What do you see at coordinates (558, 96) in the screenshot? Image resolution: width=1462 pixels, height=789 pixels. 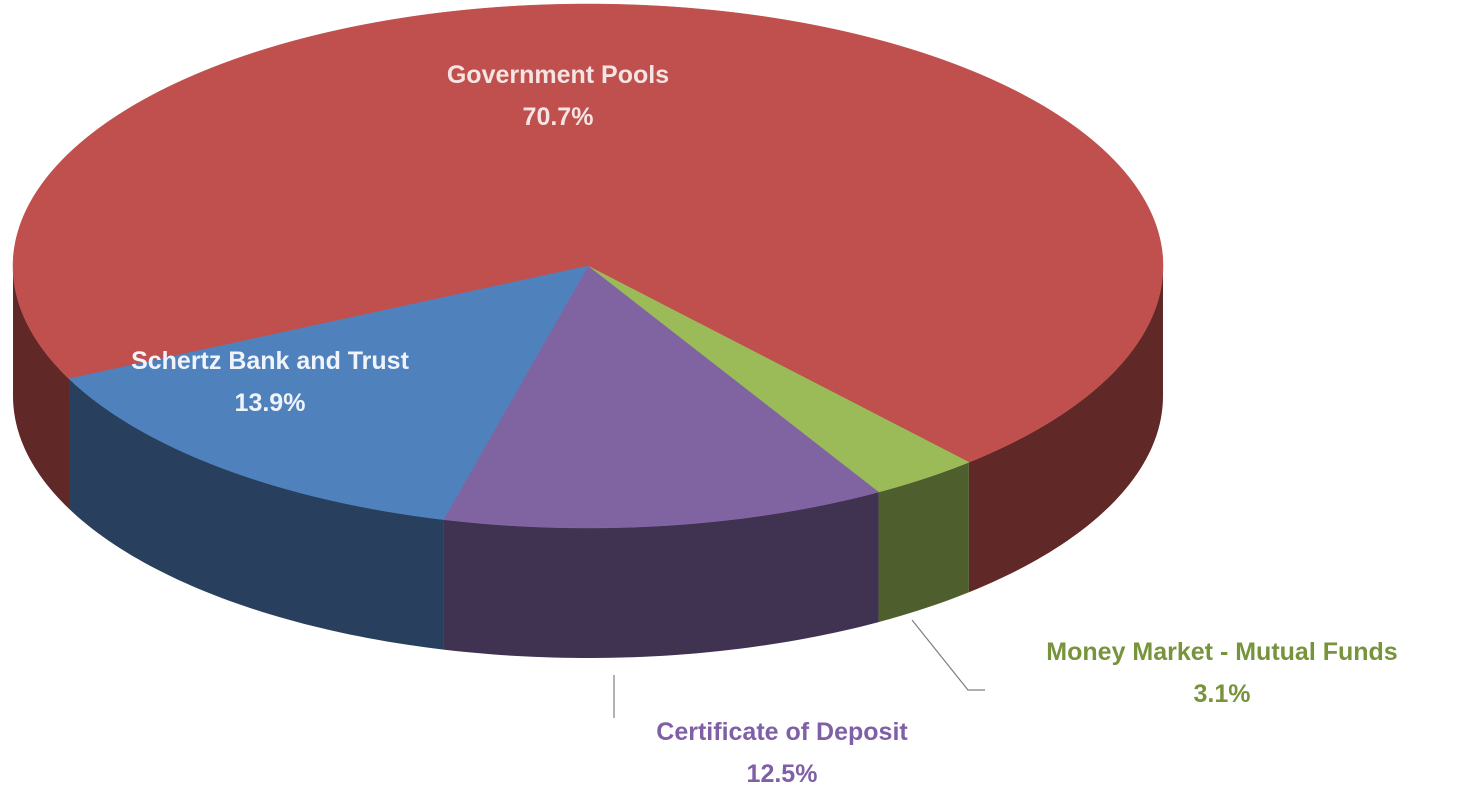 I see `data-label: Government Pools 70.7%` at bounding box center [558, 96].